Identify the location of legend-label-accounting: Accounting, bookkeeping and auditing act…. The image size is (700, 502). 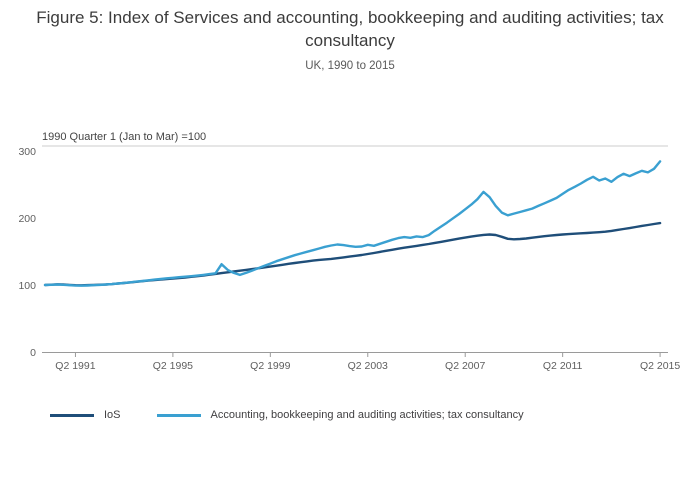
(367, 415).